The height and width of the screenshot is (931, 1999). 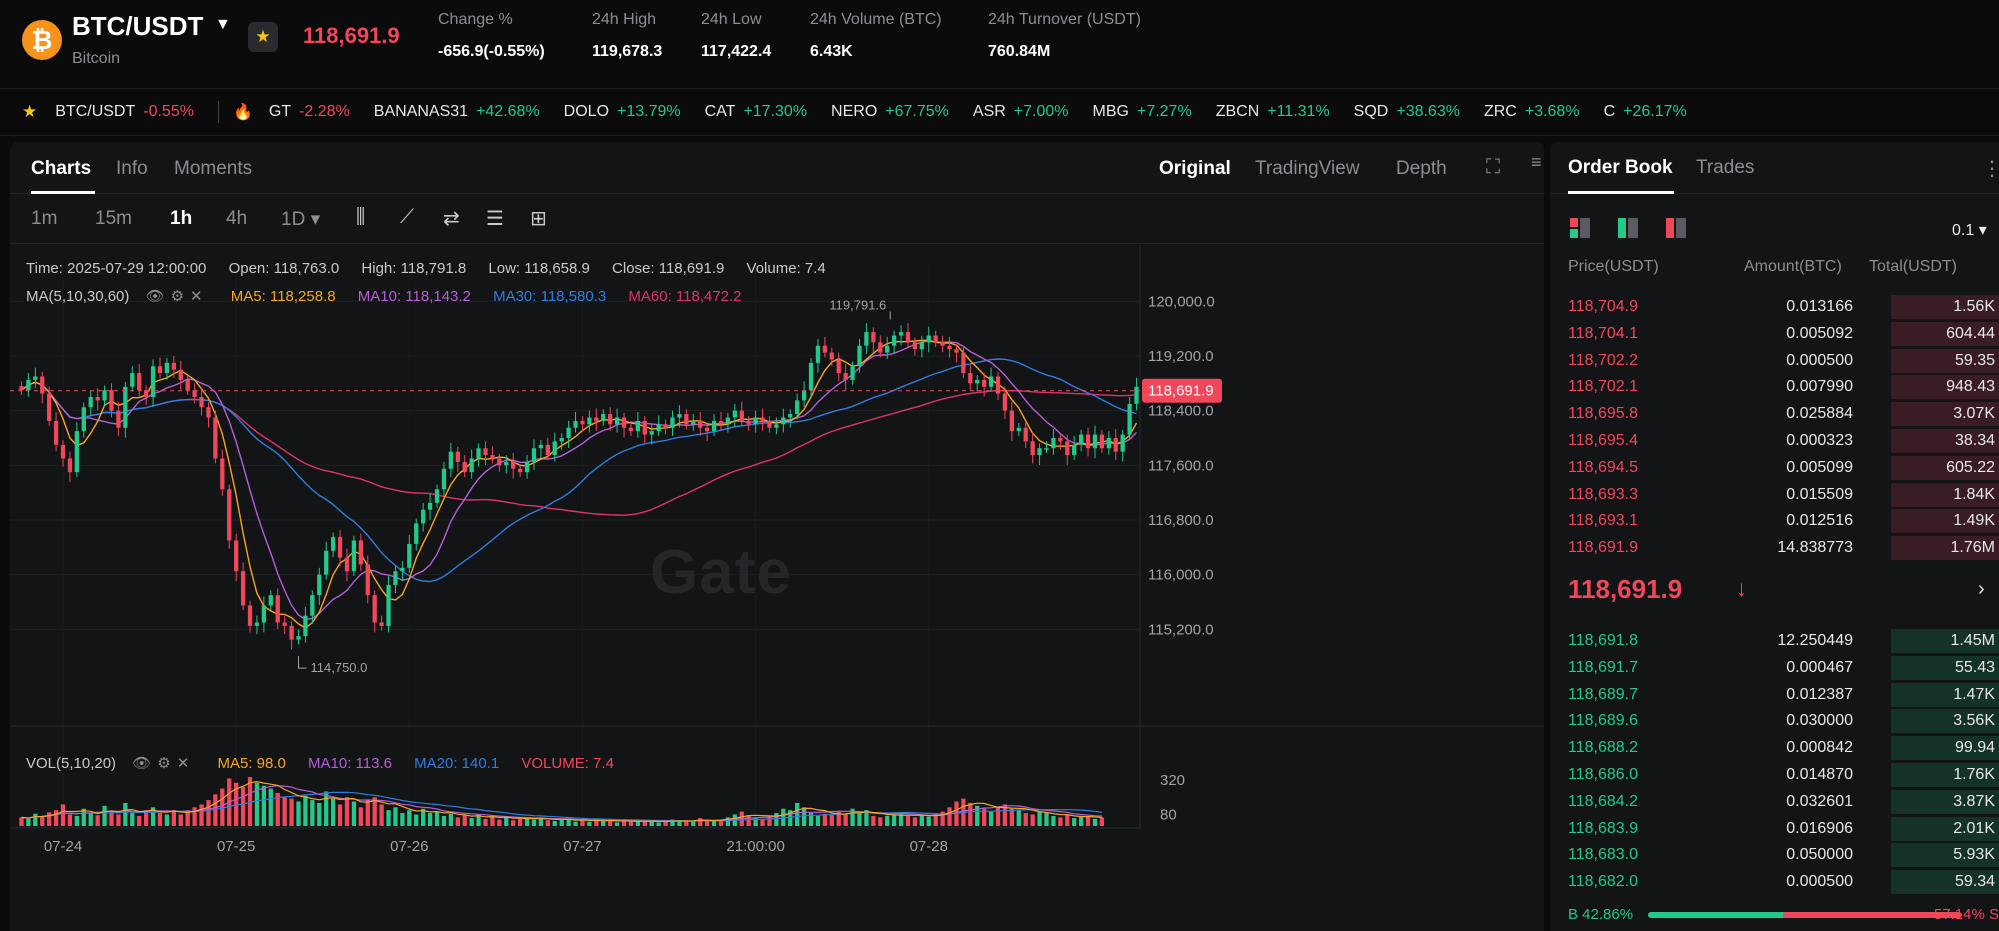 What do you see at coordinates (181, 218) in the screenshot?
I see `timeframe-1h: 1h` at bounding box center [181, 218].